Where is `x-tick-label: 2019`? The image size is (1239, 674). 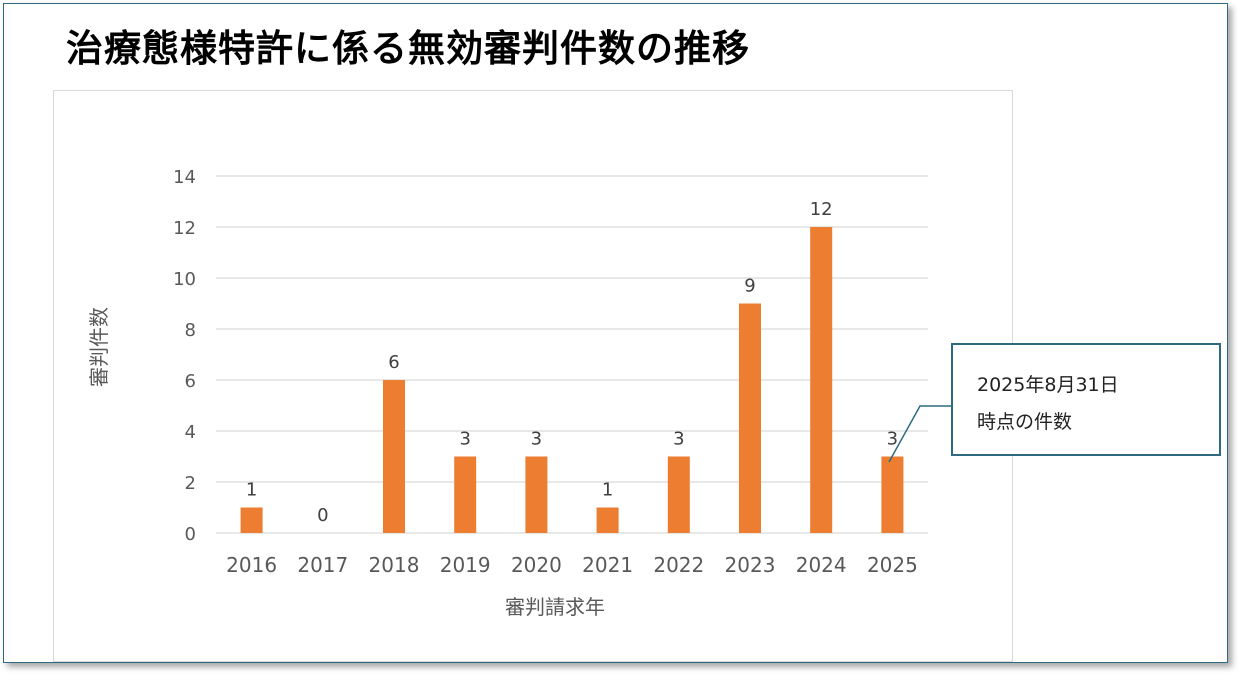 x-tick-label: 2019 is located at coordinates (465, 565).